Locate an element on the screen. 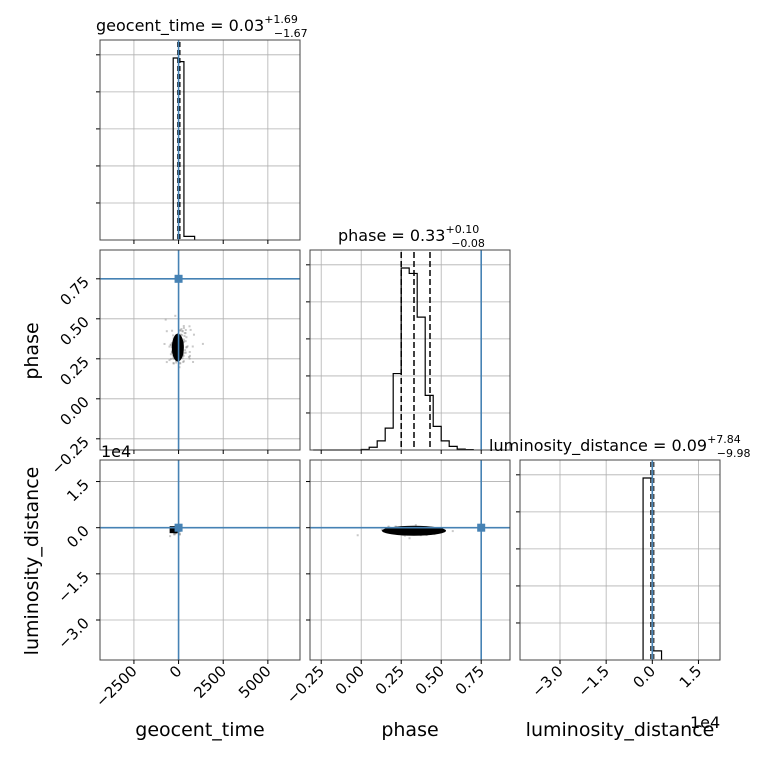  xtick-label-1-2: 0.25 is located at coordinates (390, 680).